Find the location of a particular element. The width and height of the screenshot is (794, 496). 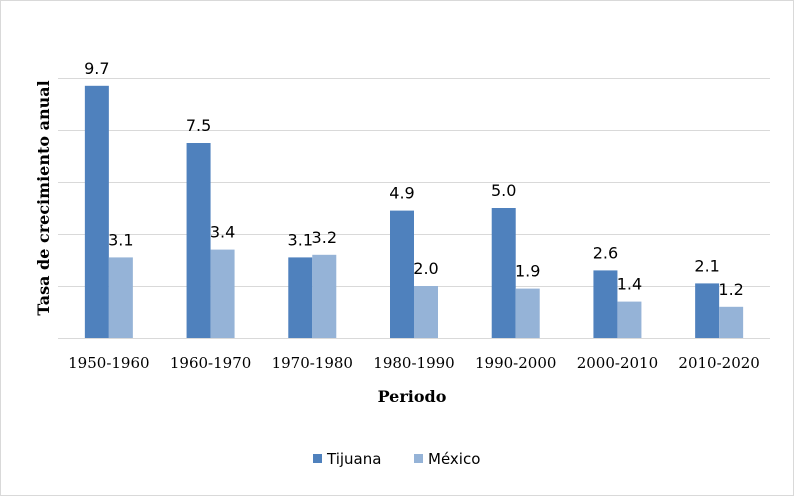

x-tick-label: 1980-1990 is located at coordinates (413, 363).